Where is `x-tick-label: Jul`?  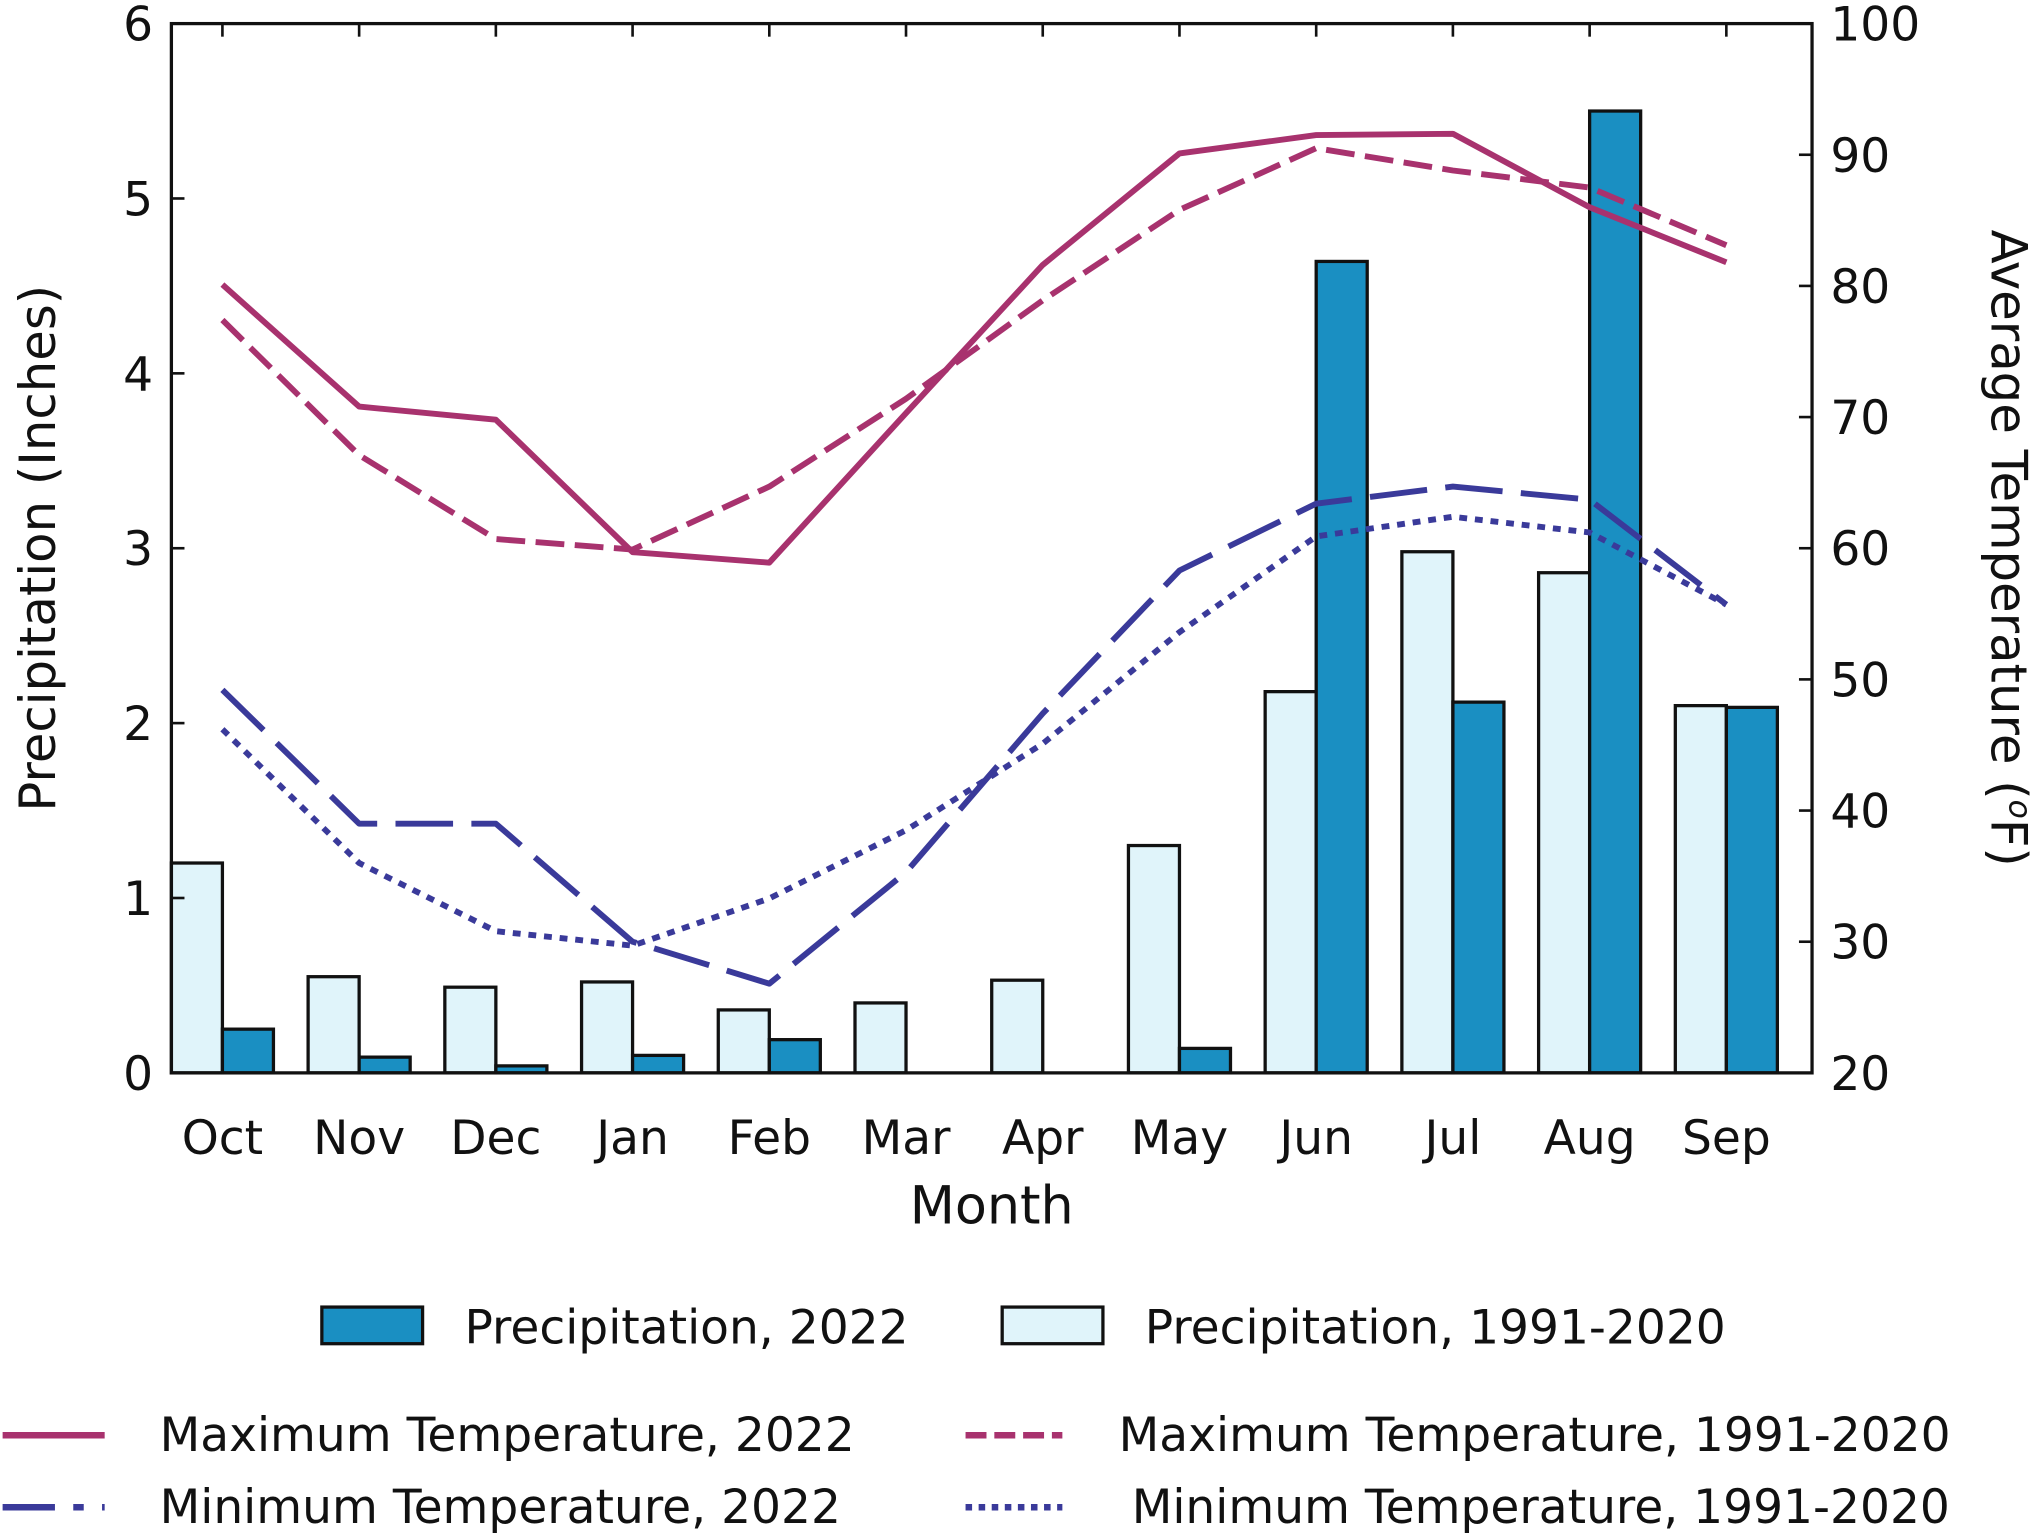 x-tick-label: Jul is located at coordinates (1451, 1138).